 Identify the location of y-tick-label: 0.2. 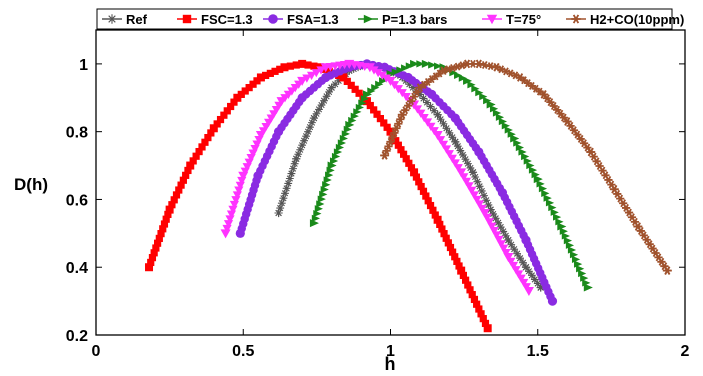
(77, 336).